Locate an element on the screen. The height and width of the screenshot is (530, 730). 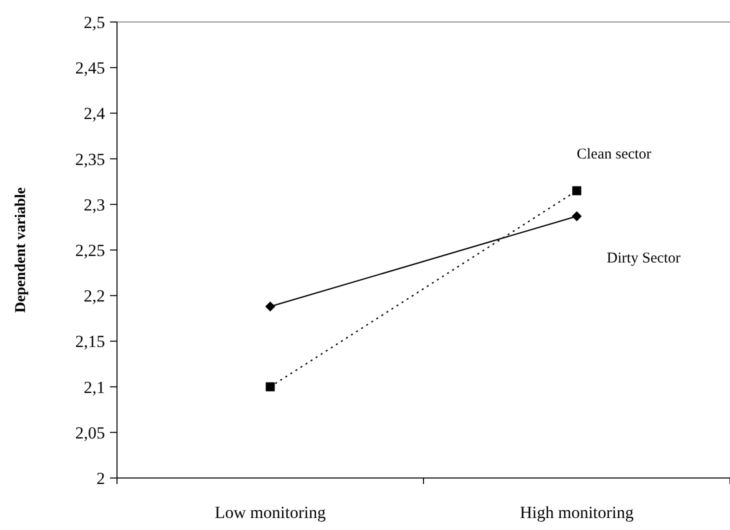
text: Dirty Sector is located at coordinates (643, 258).